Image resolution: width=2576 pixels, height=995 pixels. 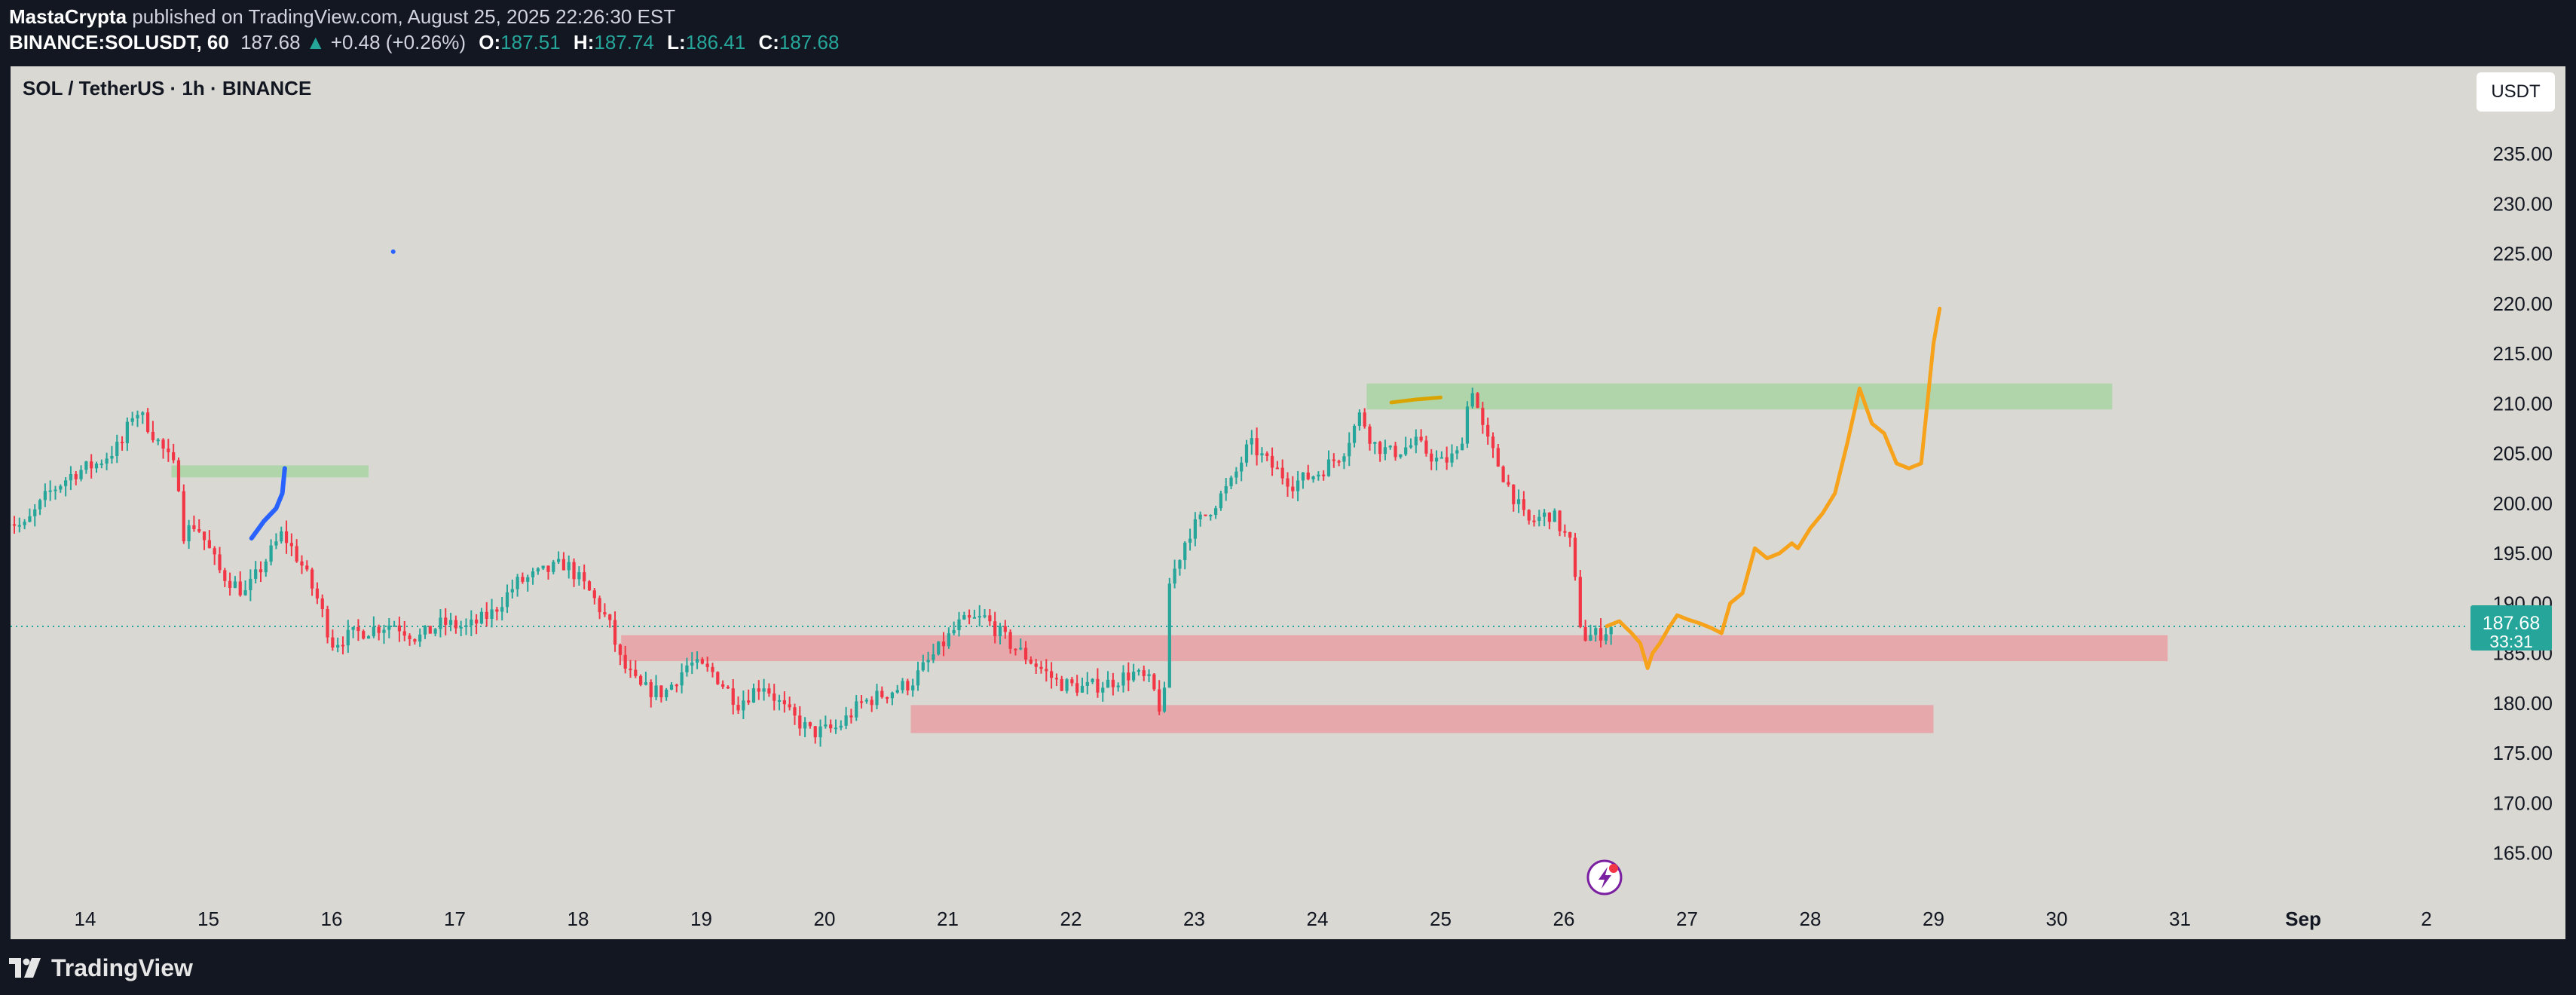 I want to click on x-tick-label: 21, so click(x=948, y=919).